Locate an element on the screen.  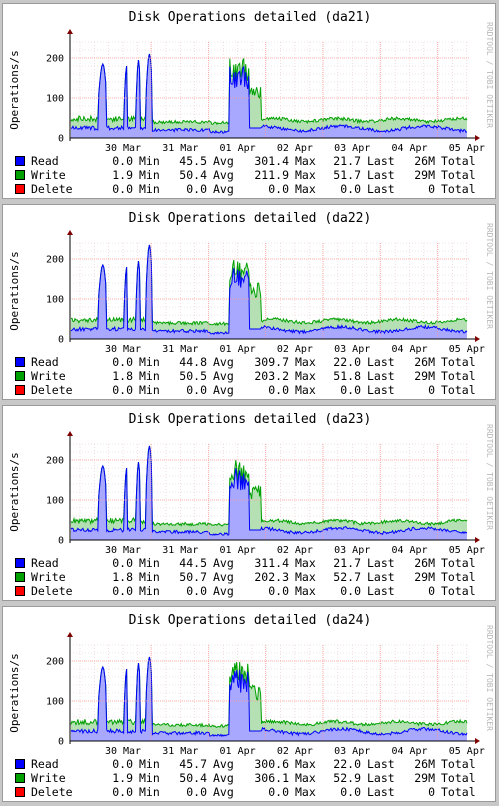
write-area is located at coordinates (269, 96).